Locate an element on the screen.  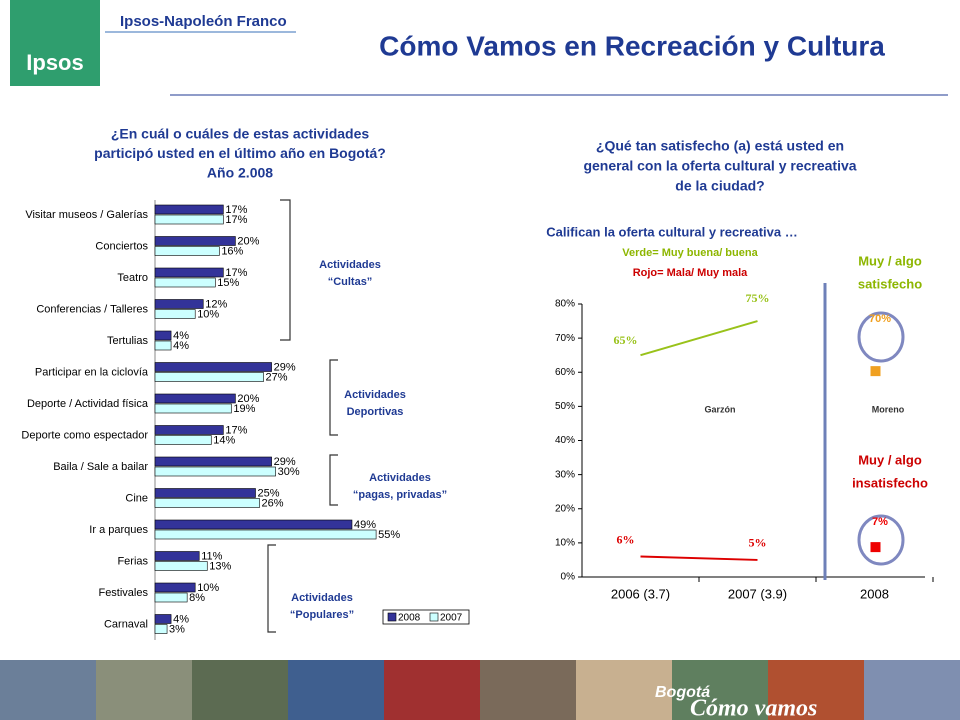
value-label: 30% is located at coordinates (289, 472).